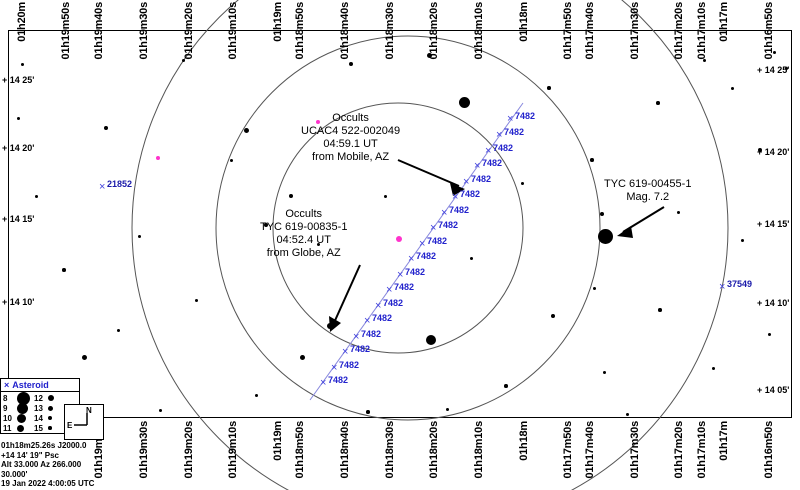 The width and height of the screenshot is (800, 490). I want to click on ra-tick-label: 01h18m30s, so click(390, 450).